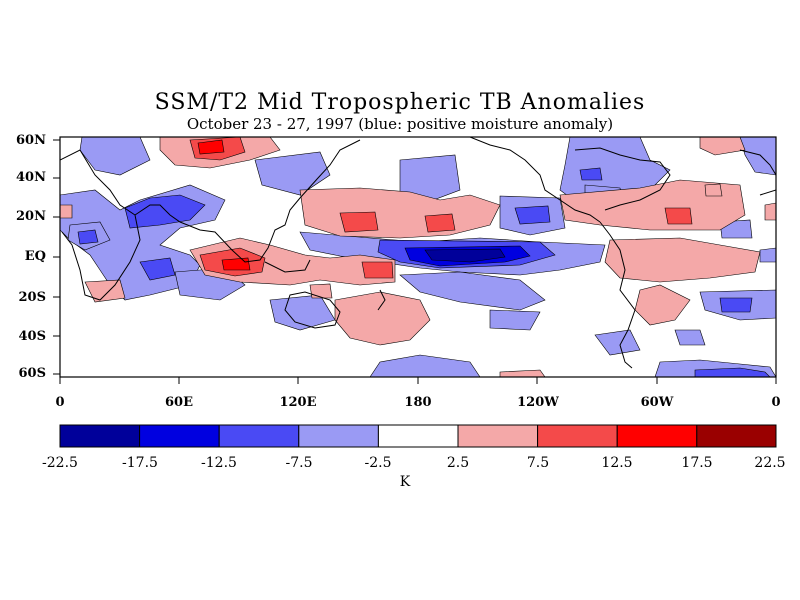 This screenshot has width=800, height=600. Describe the element at coordinates (140, 463) in the screenshot. I see `colorbar-label-2: -17.5` at that location.